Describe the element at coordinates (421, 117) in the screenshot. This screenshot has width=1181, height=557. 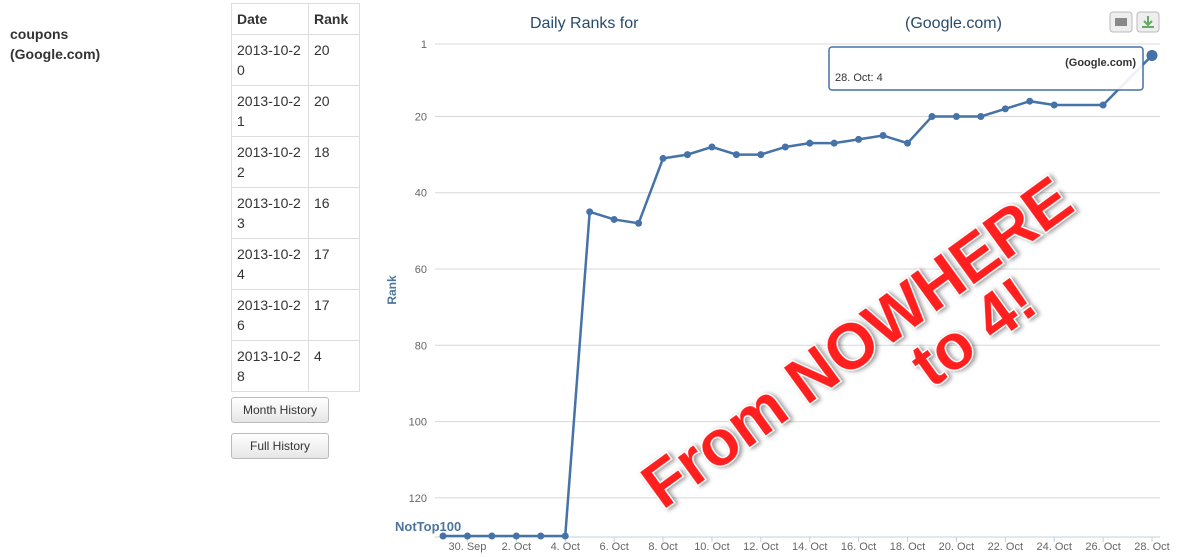
I see `y-tick-label: 20` at that location.